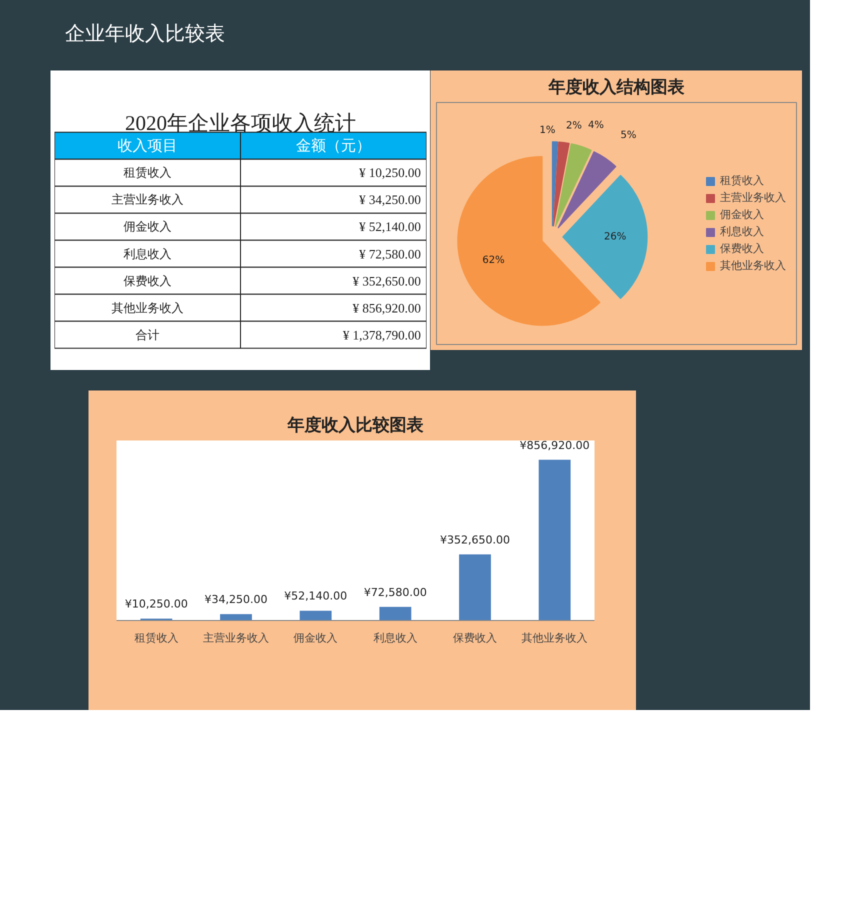 The height and width of the screenshot is (915, 862). Describe the element at coordinates (395, 592) in the screenshot. I see `data-label: ¥72,580.00` at that location.